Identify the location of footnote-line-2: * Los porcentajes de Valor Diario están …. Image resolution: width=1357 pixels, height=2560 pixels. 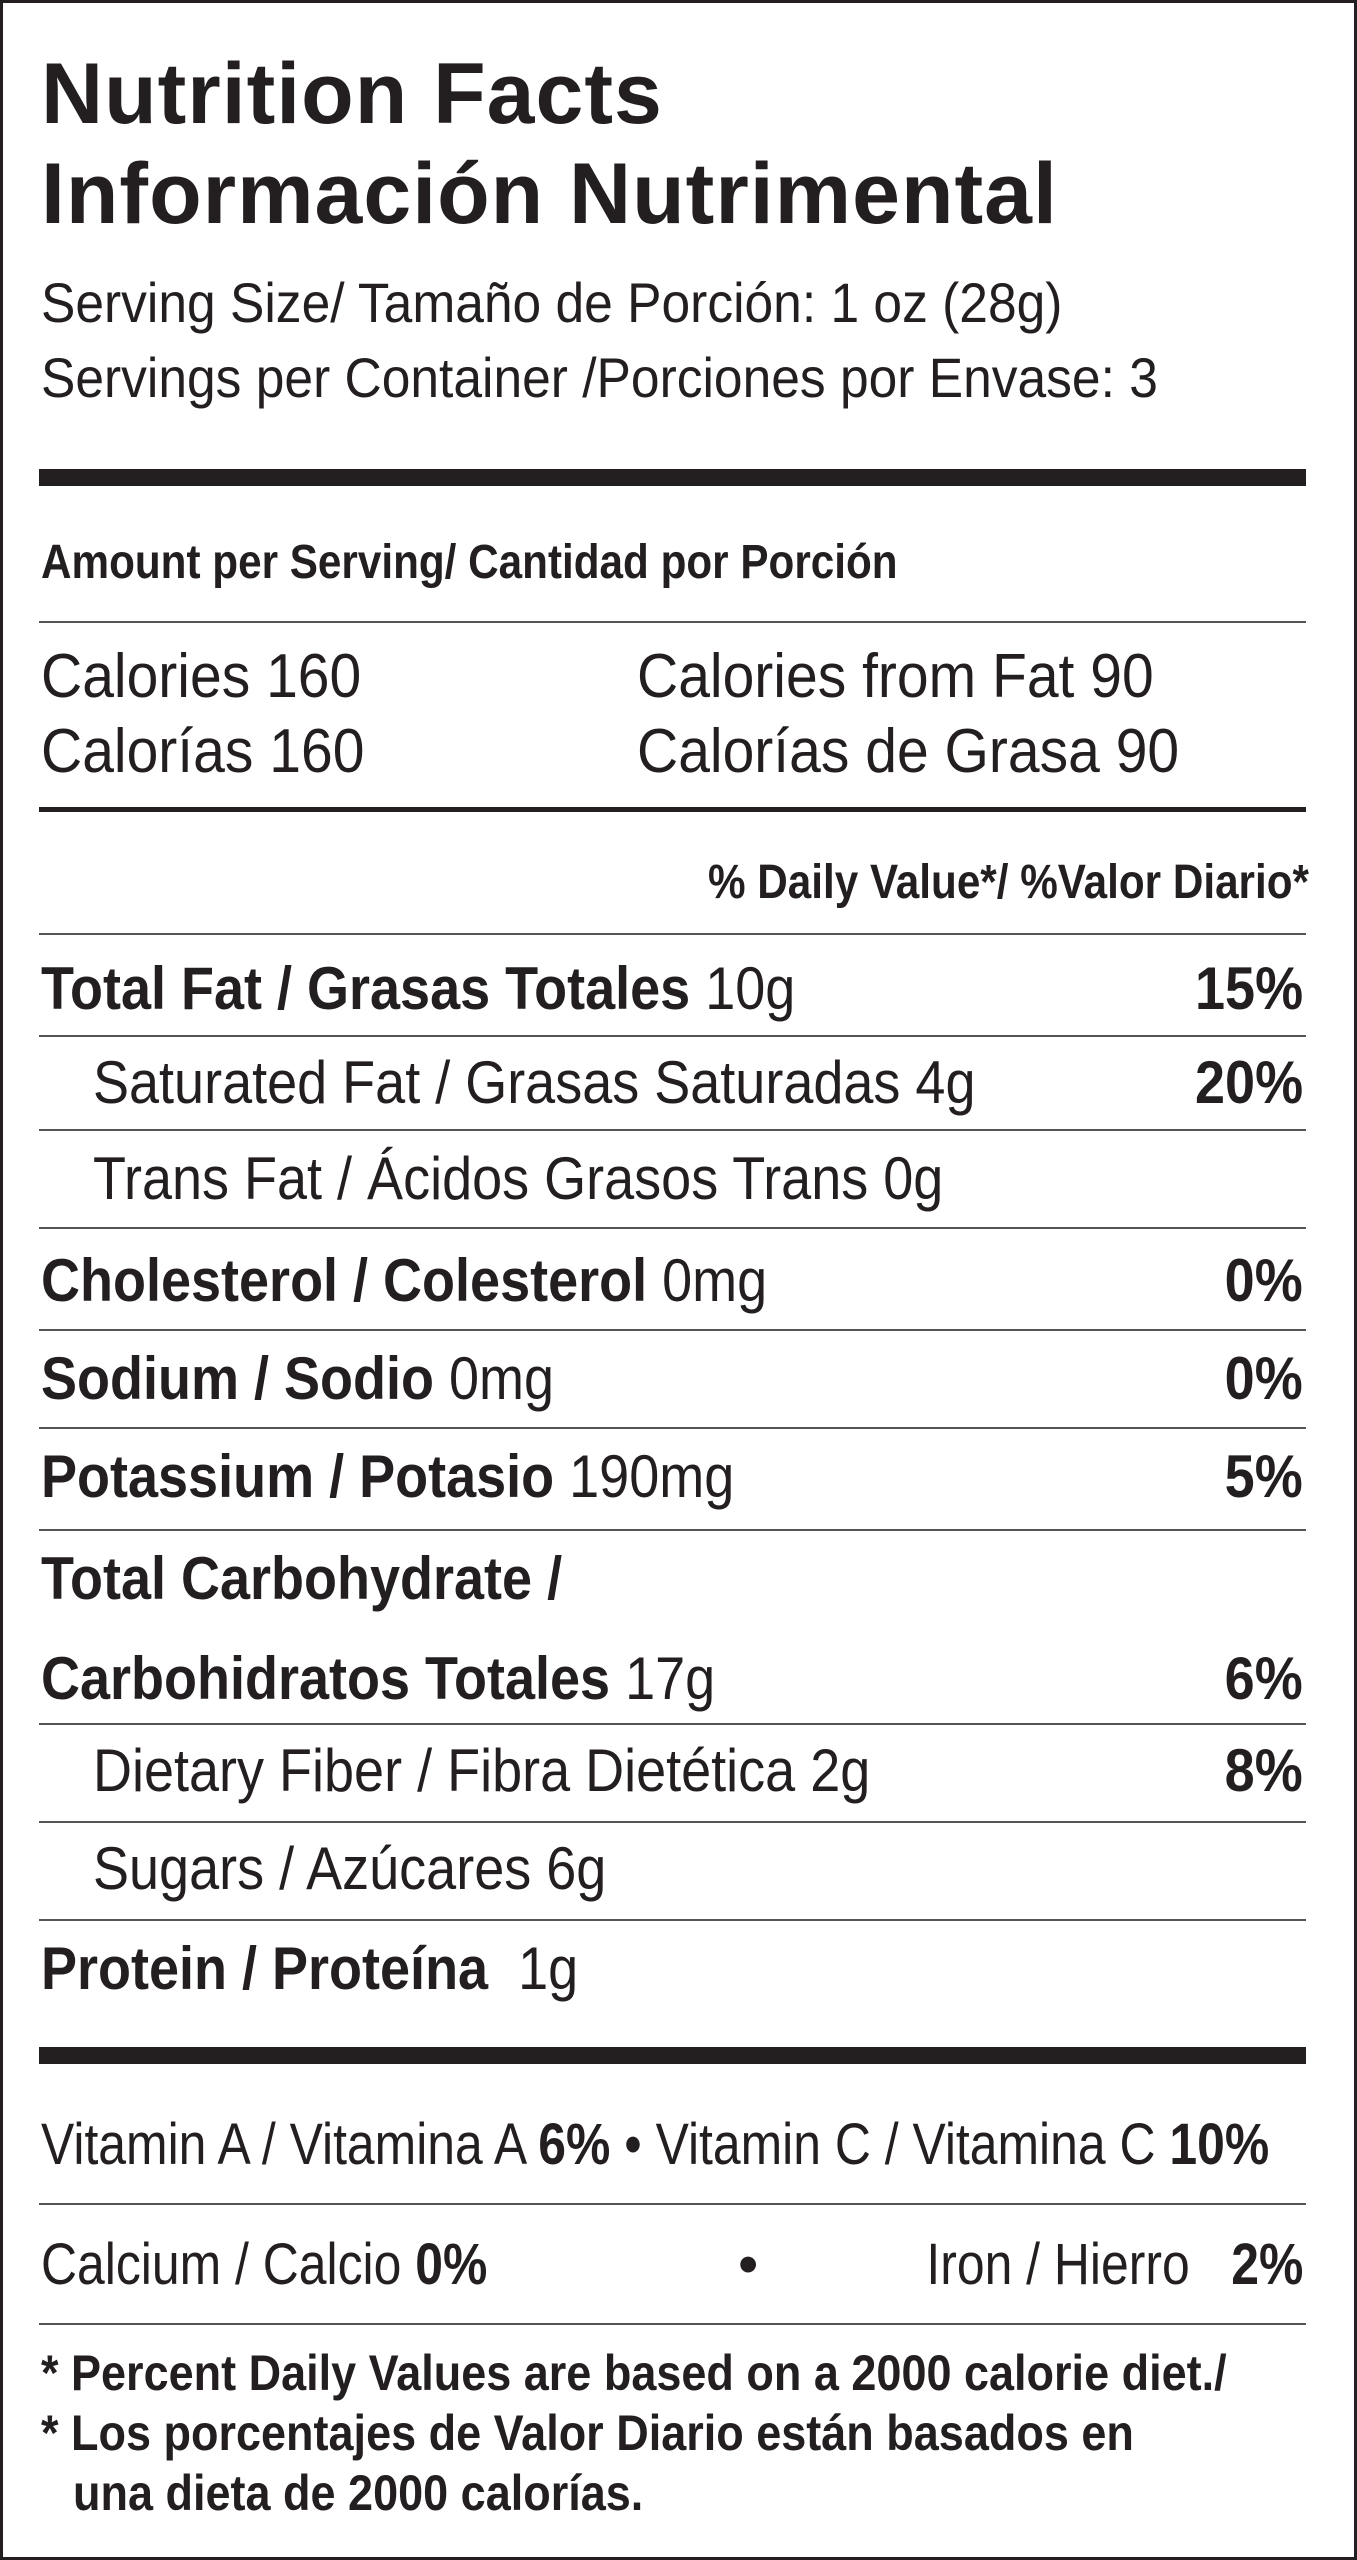
(587, 2433).